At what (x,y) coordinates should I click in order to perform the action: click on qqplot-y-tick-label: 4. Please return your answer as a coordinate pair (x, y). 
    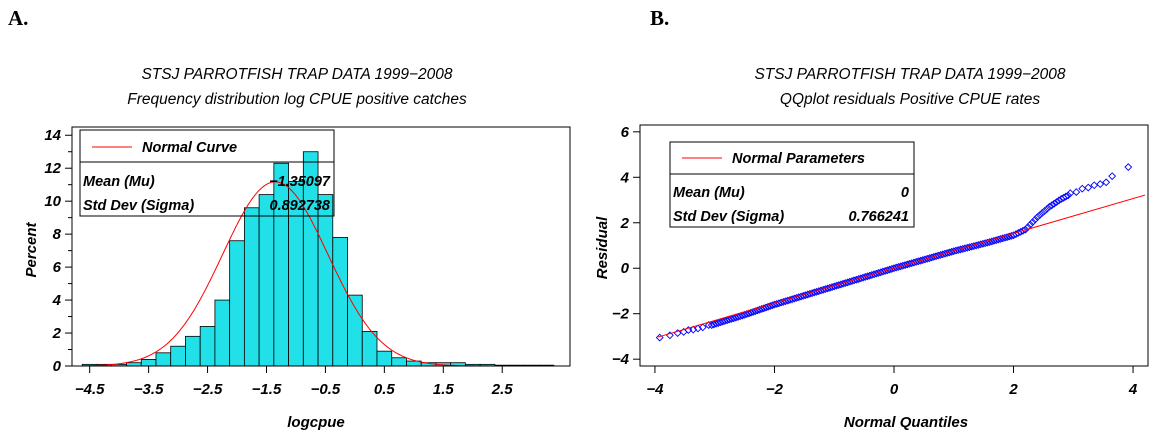
    Looking at the image, I should click on (625, 177).